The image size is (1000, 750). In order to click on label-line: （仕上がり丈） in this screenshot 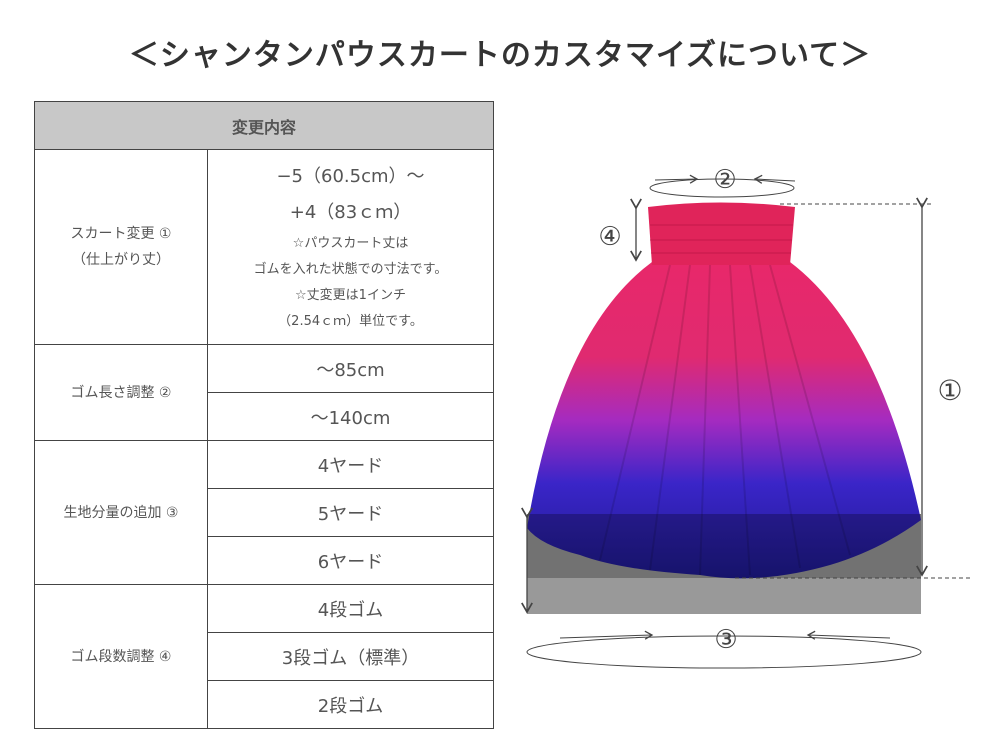, I will do `click(121, 260)`.